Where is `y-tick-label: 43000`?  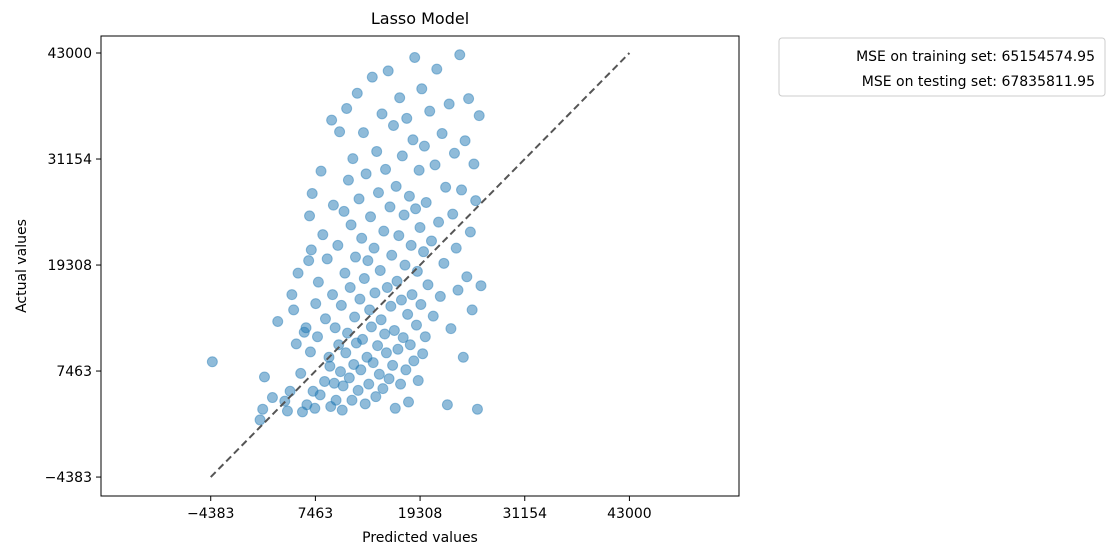 y-tick-label: 43000 is located at coordinates (69, 54).